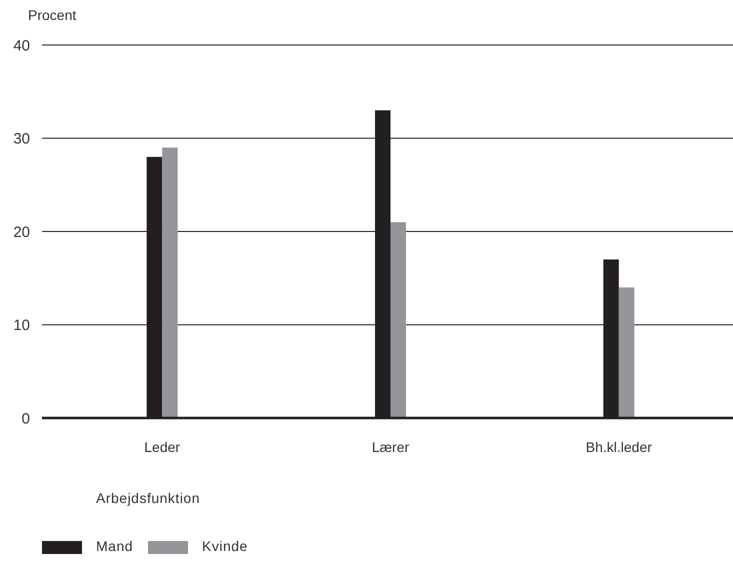 The width and height of the screenshot is (733, 585). I want to click on y-tick-label: 40, so click(21, 45).